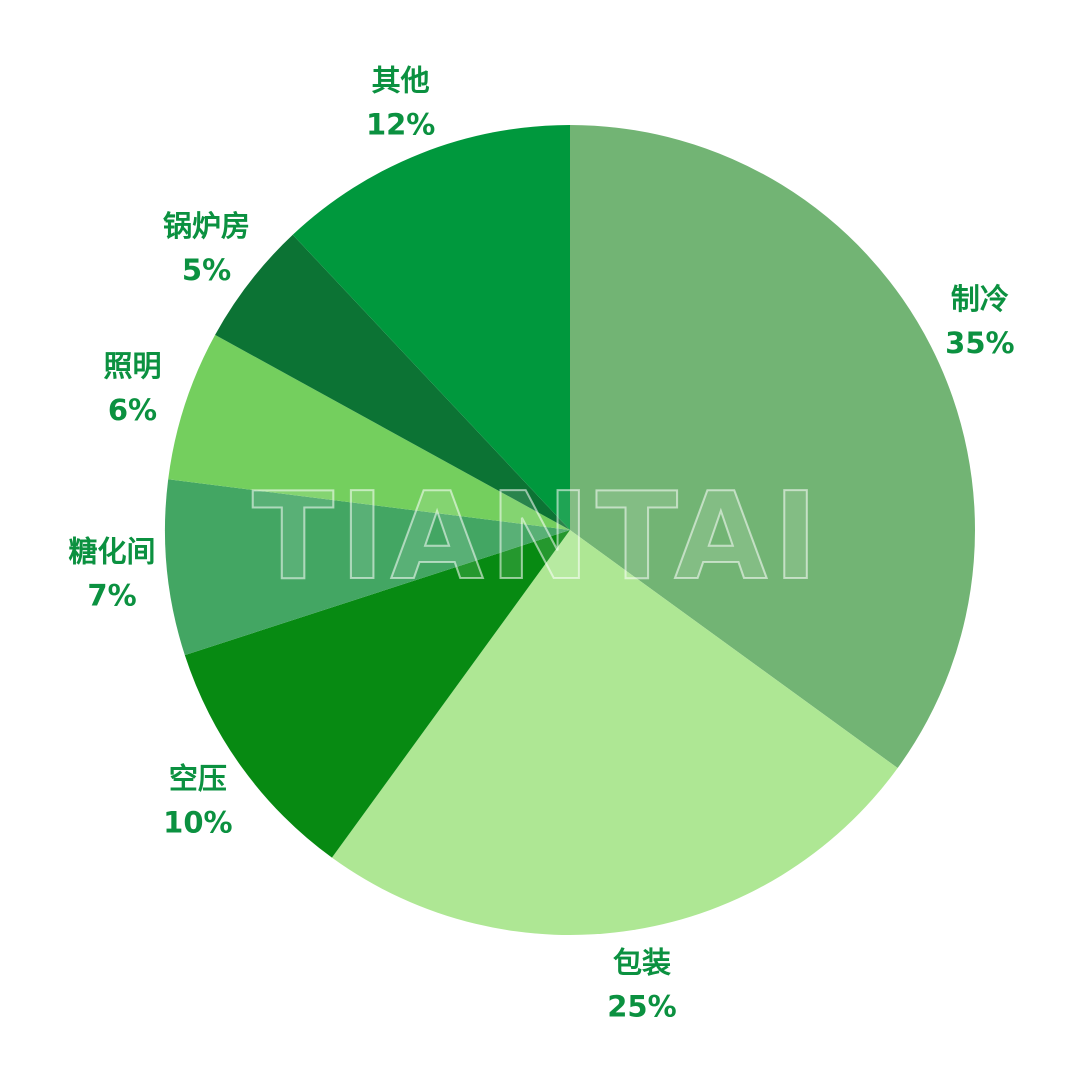 The image size is (1080, 1080). What do you see at coordinates (132, 410) in the screenshot?
I see `slice-percent-label: 6%` at bounding box center [132, 410].